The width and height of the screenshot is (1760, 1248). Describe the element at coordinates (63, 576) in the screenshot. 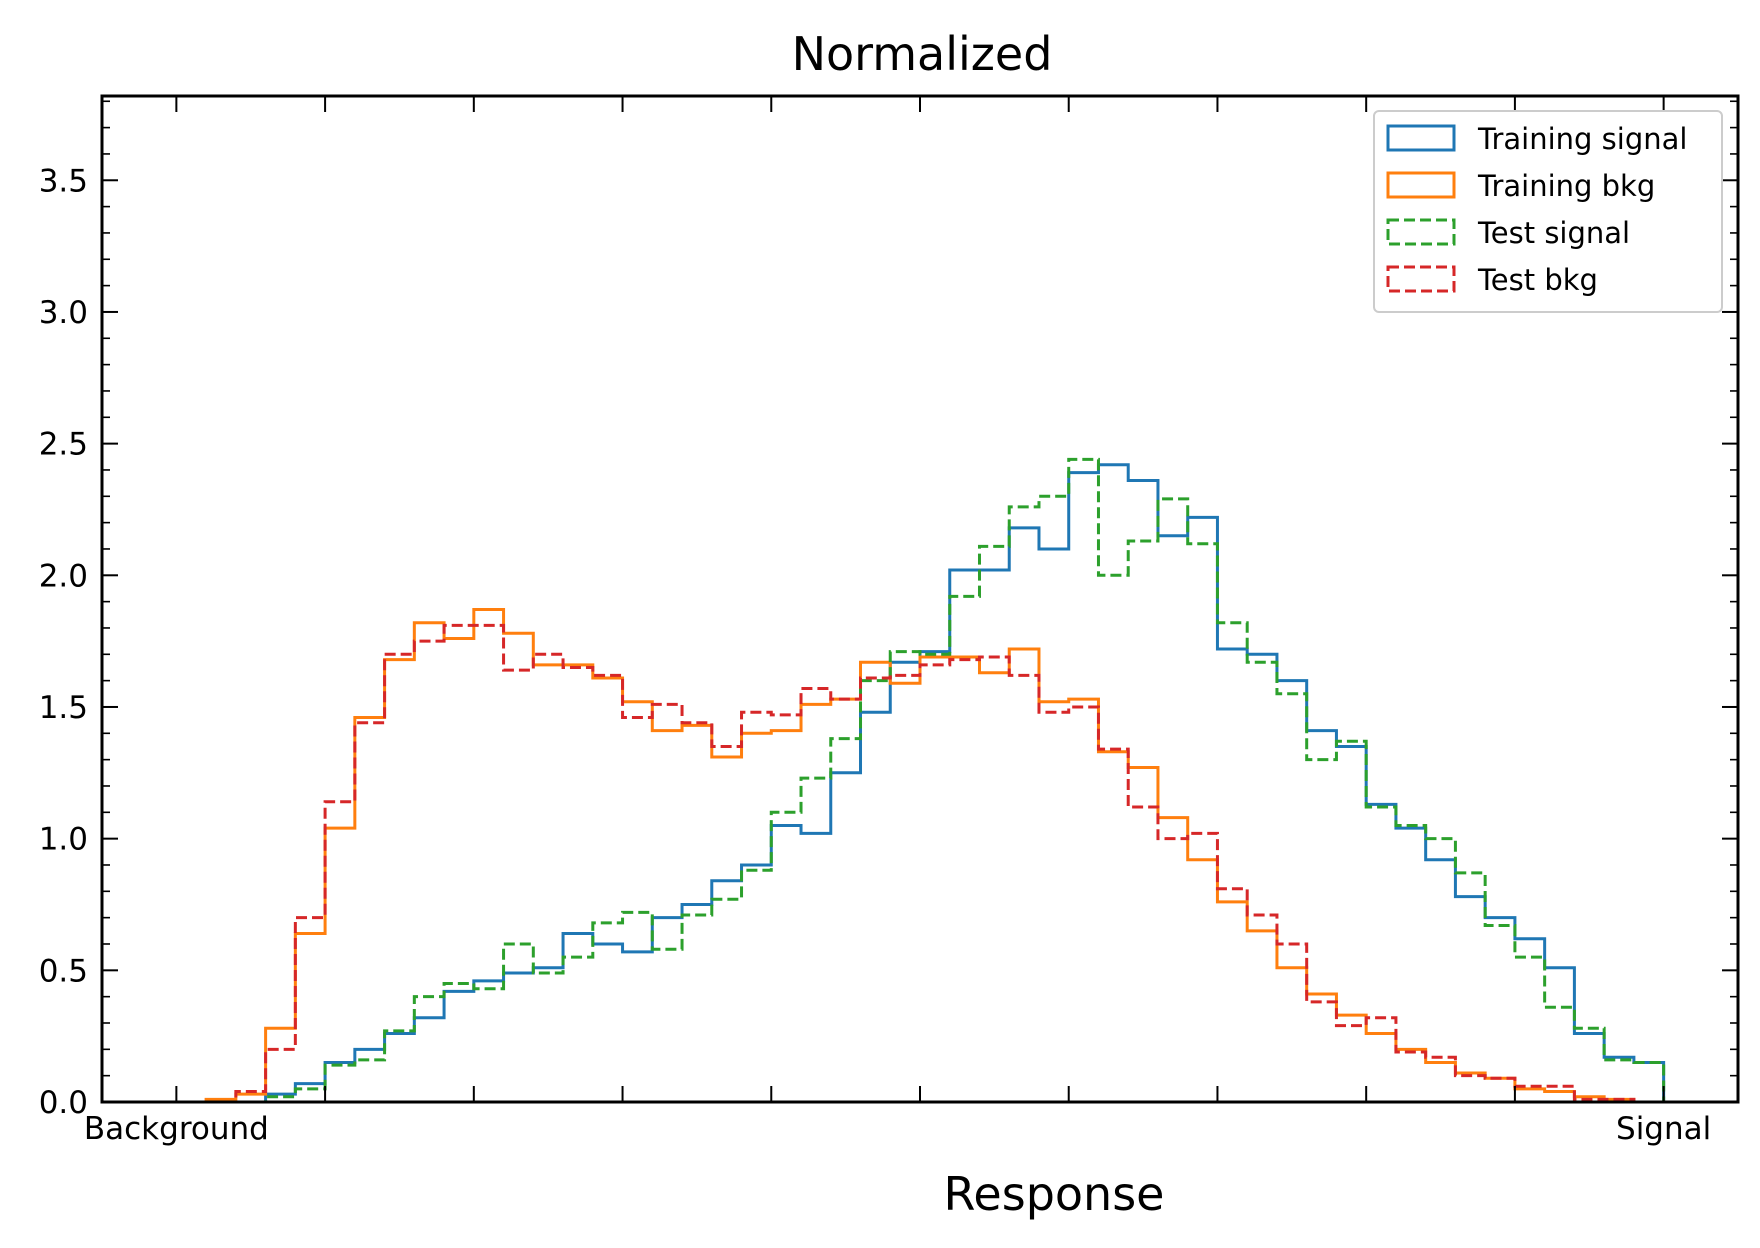

I see `y-tick-label: 2.0` at that location.